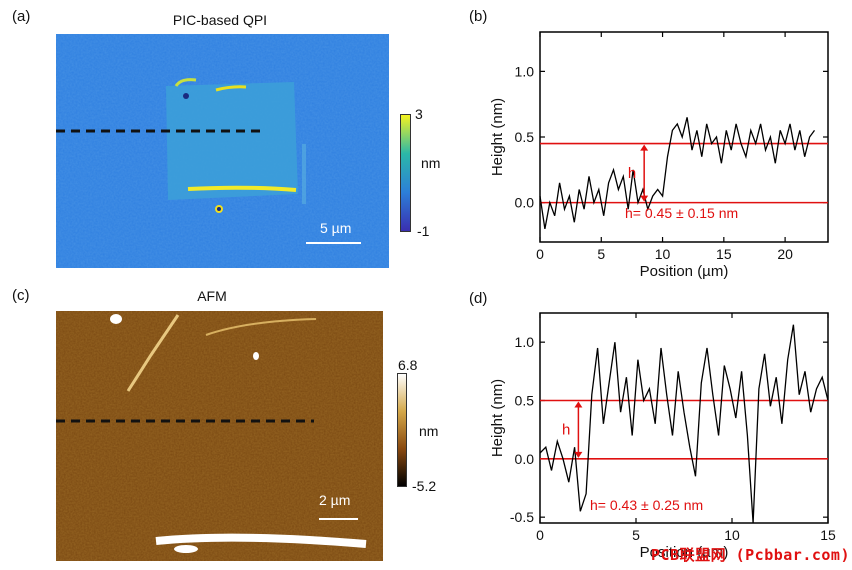 This screenshot has height=570, width=852. I want to click on flake-region, so click(232, 141).